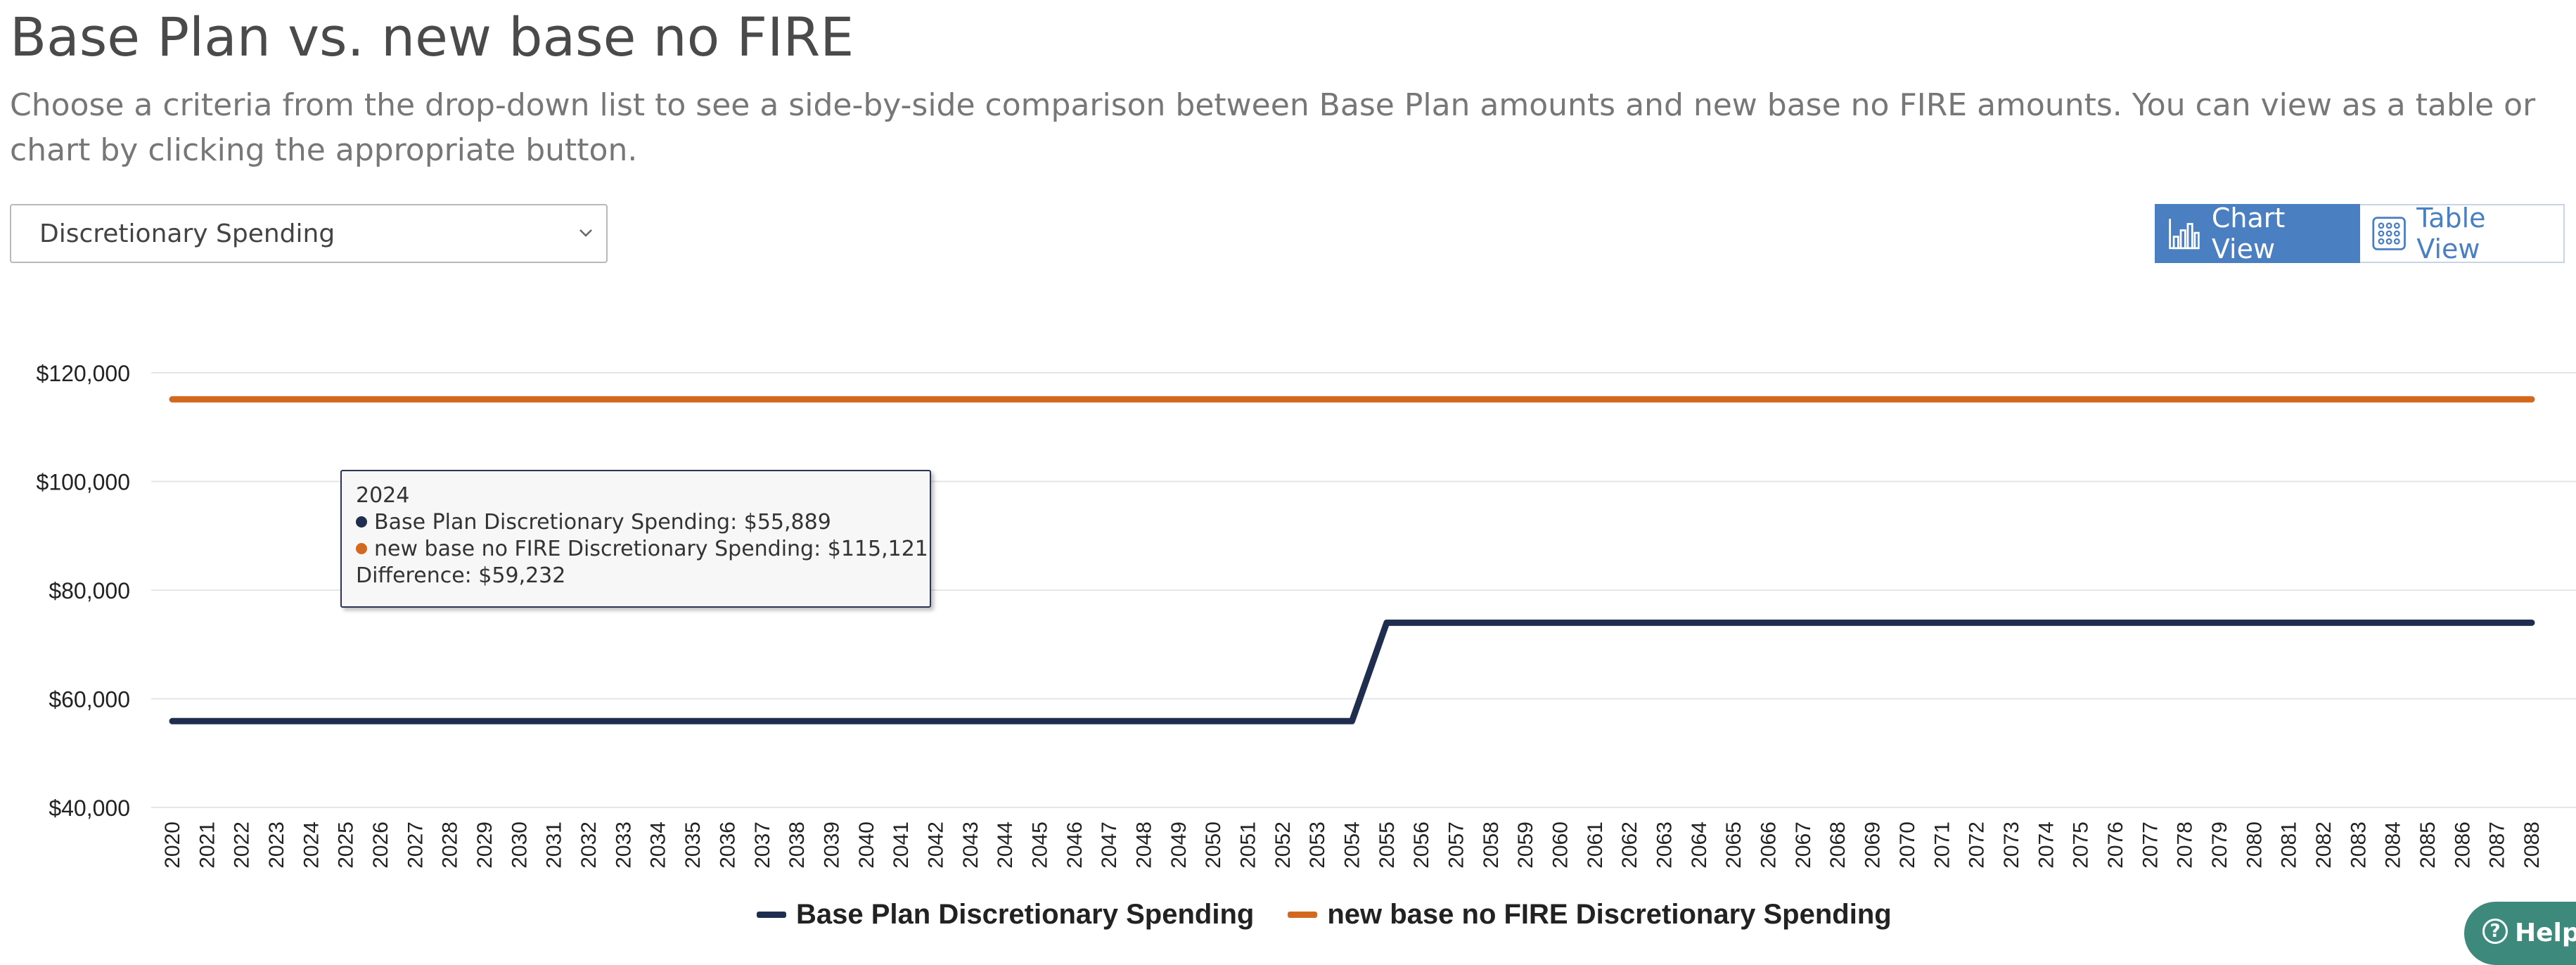 The image size is (2576, 965). I want to click on x-tick-label: 2033, so click(623, 845).